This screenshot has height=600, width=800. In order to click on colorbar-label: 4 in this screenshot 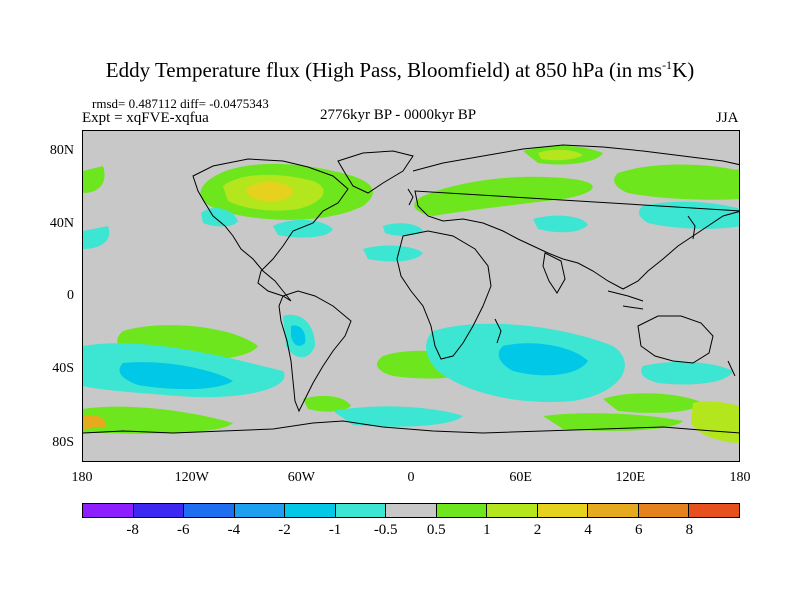, I will do `click(588, 530)`.